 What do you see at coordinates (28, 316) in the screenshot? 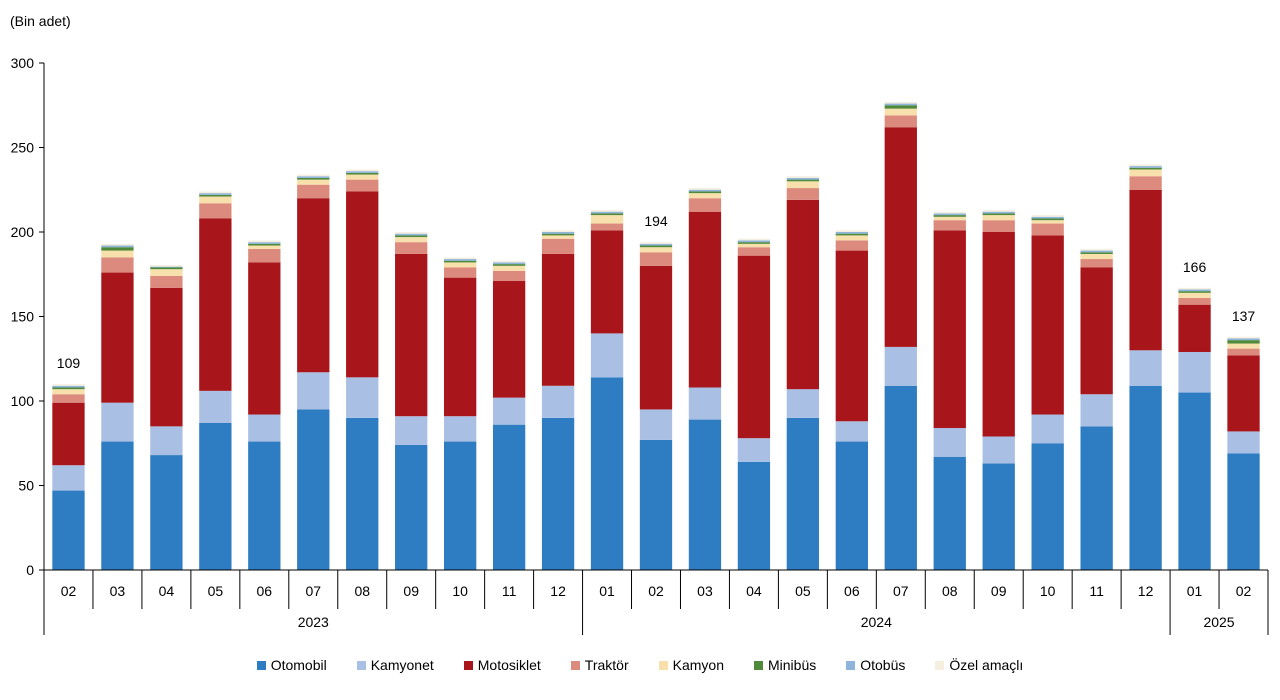
I see `y-axis: 0 50 100 150 200 250 300` at bounding box center [28, 316].